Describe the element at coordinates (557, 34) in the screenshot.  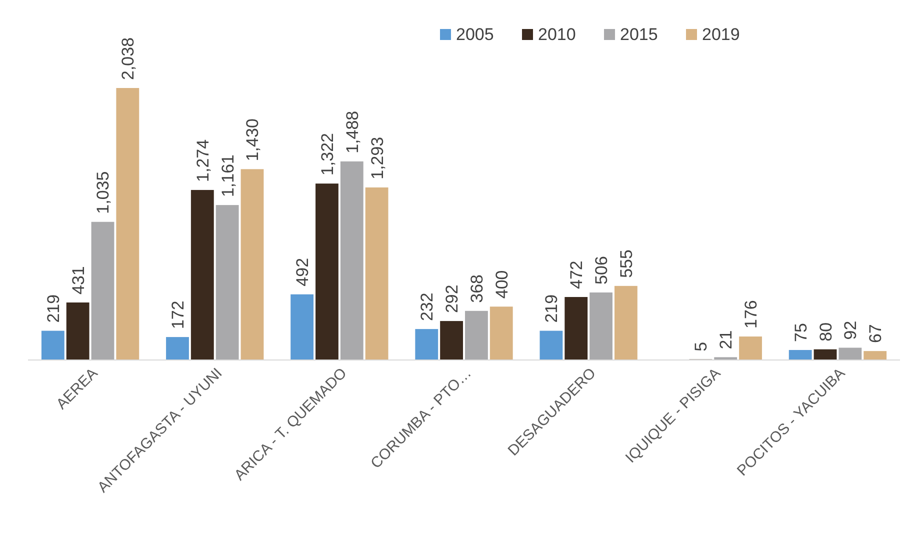
I see `legend-label: 2010` at that location.